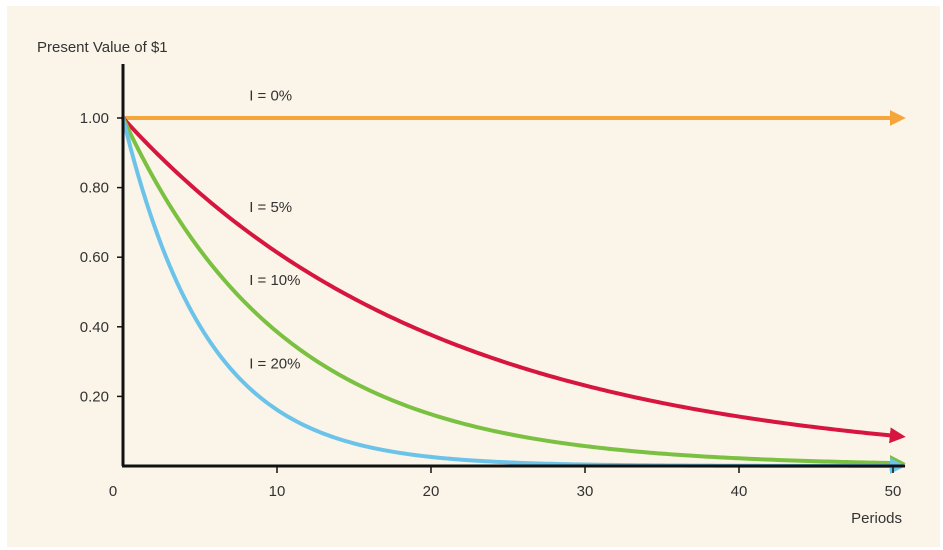 Image resolution: width=943 pixels, height=550 pixels. What do you see at coordinates (739, 491) in the screenshot?
I see `x-tick-label: 40` at bounding box center [739, 491].